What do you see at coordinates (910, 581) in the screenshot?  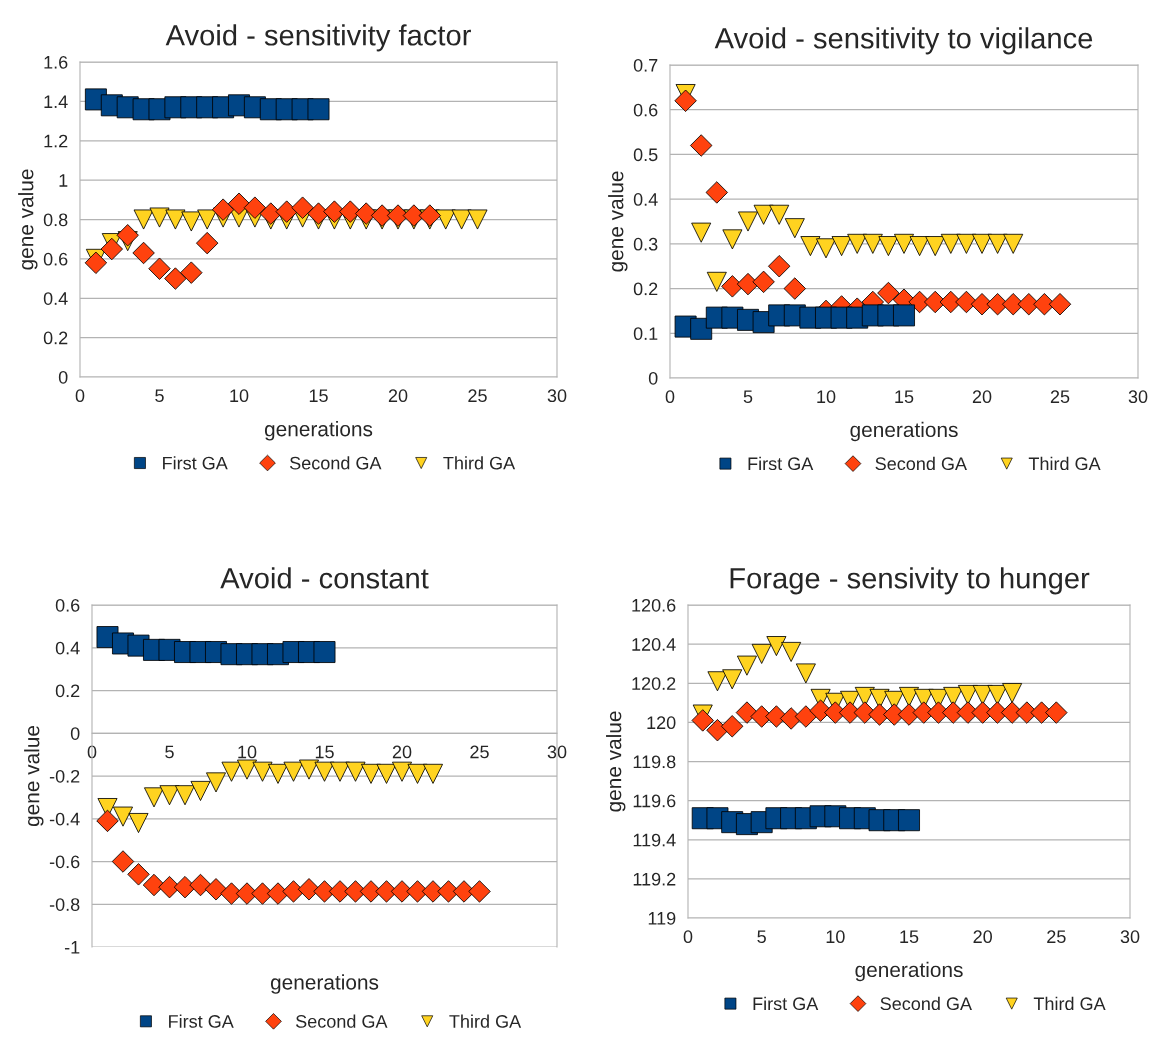 I see `chart-title: Forage - sensivity to hunger` at bounding box center [910, 581].